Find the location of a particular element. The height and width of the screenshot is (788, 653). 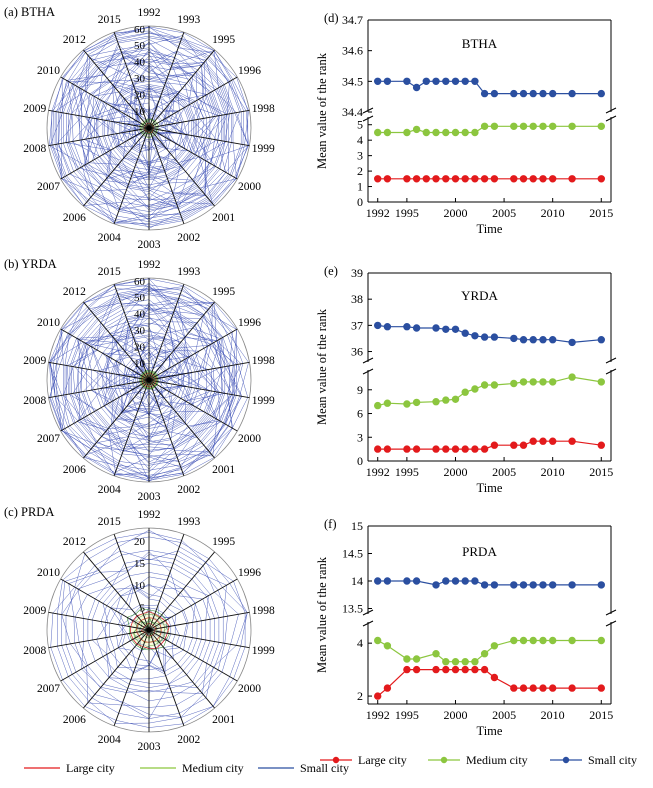

series-line-medium is located at coordinates (489, 129).